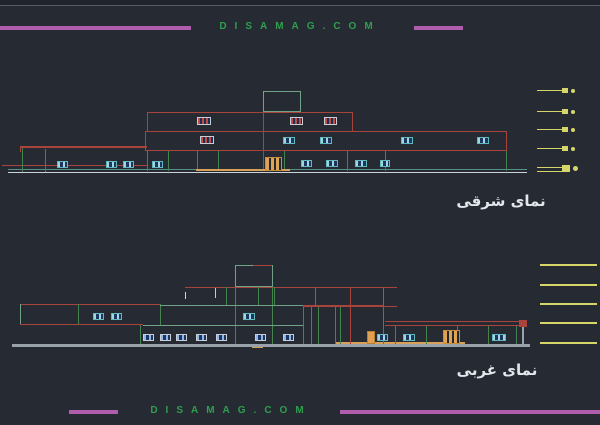 This screenshot has height=425, width=600. I want to click on ground-accent-tick, so click(257, 347).